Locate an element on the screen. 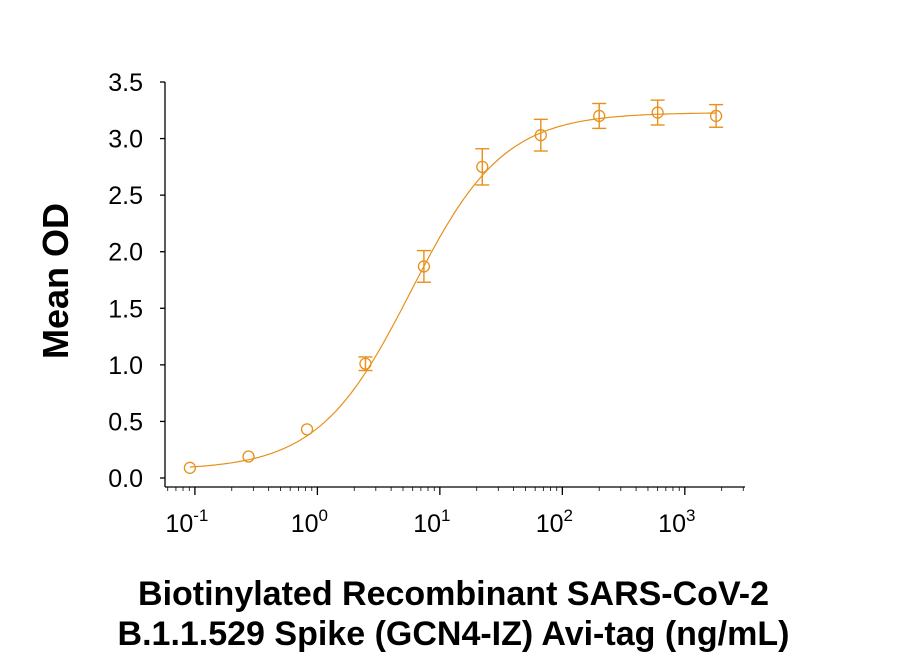 This screenshot has height=672, width=907. y-tick-label: 0.0 is located at coordinates (125, 479).